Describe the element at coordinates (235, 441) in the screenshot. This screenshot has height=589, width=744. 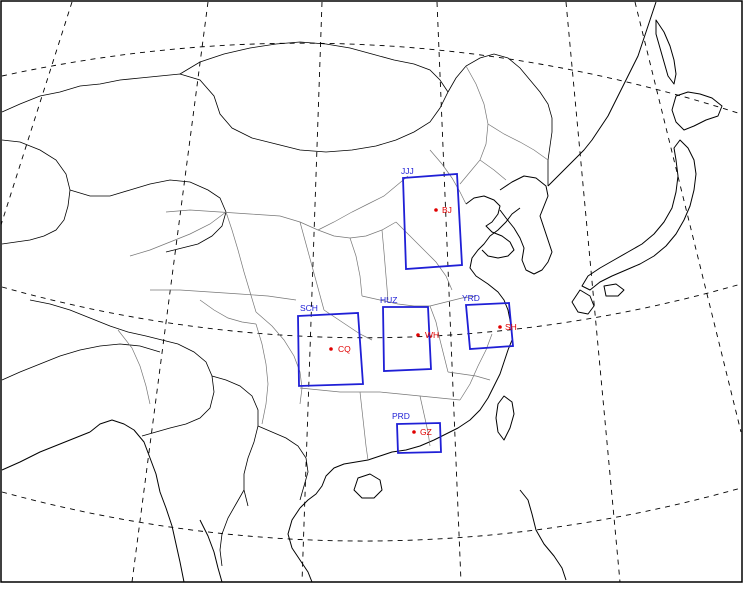
I see `border-myanmar` at that location.